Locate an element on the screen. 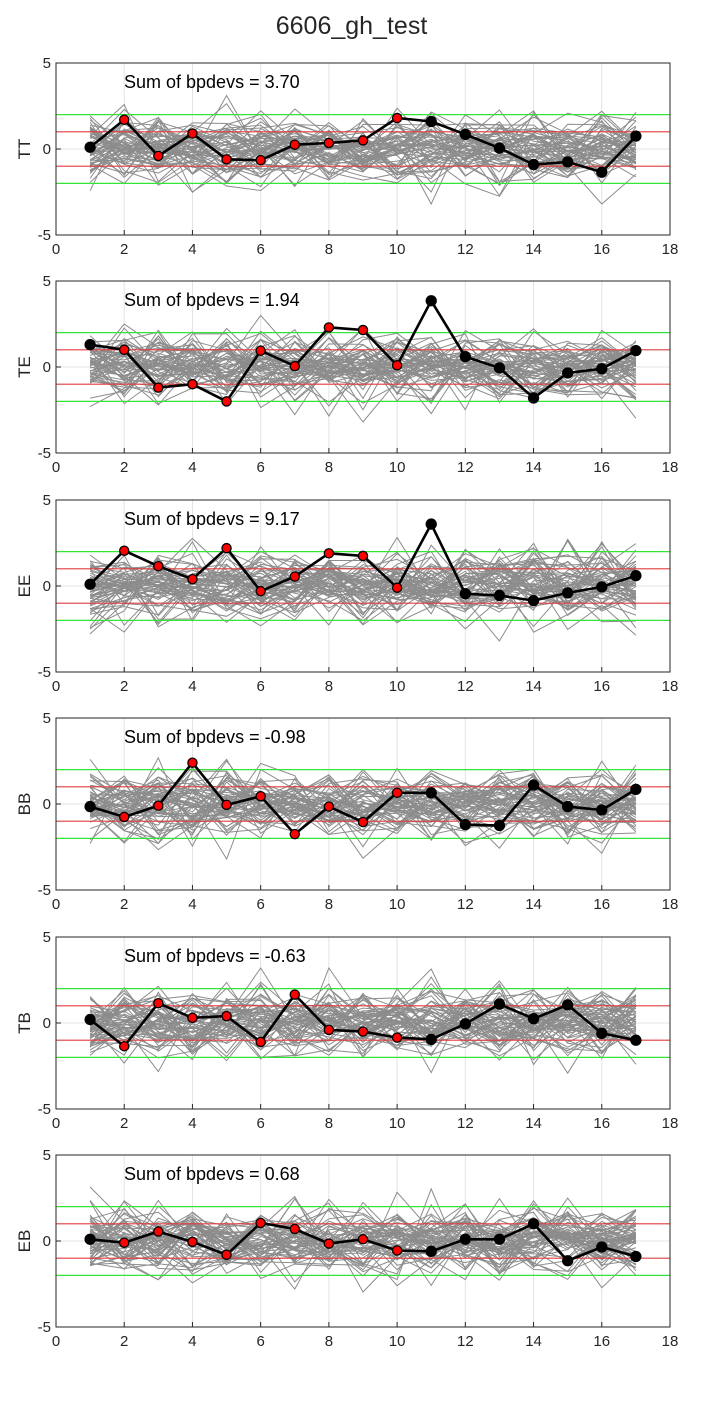 Image resolution: width=703 pixels, height=1406 pixels. y-axis-label: TE is located at coordinates (24, 367).